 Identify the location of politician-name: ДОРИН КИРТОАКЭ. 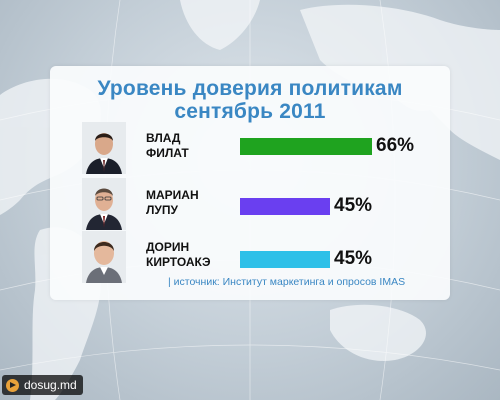
(178, 255).